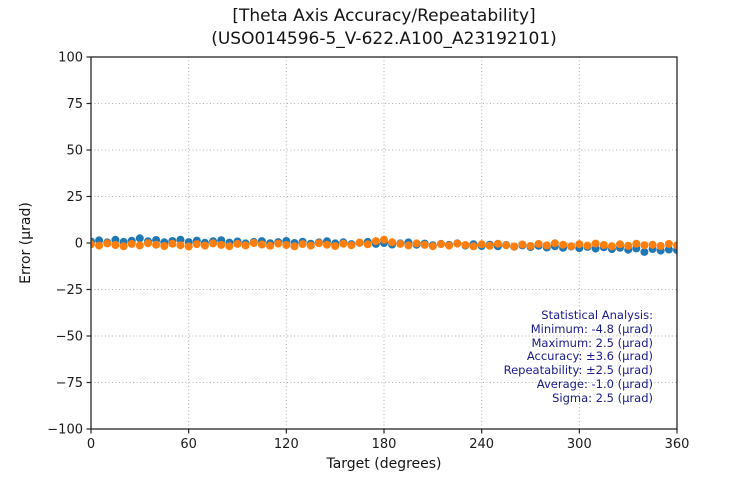  Describe the element at coordinates (74, 104) in the screenshot. I see `y-tick-label: 75` at that location.